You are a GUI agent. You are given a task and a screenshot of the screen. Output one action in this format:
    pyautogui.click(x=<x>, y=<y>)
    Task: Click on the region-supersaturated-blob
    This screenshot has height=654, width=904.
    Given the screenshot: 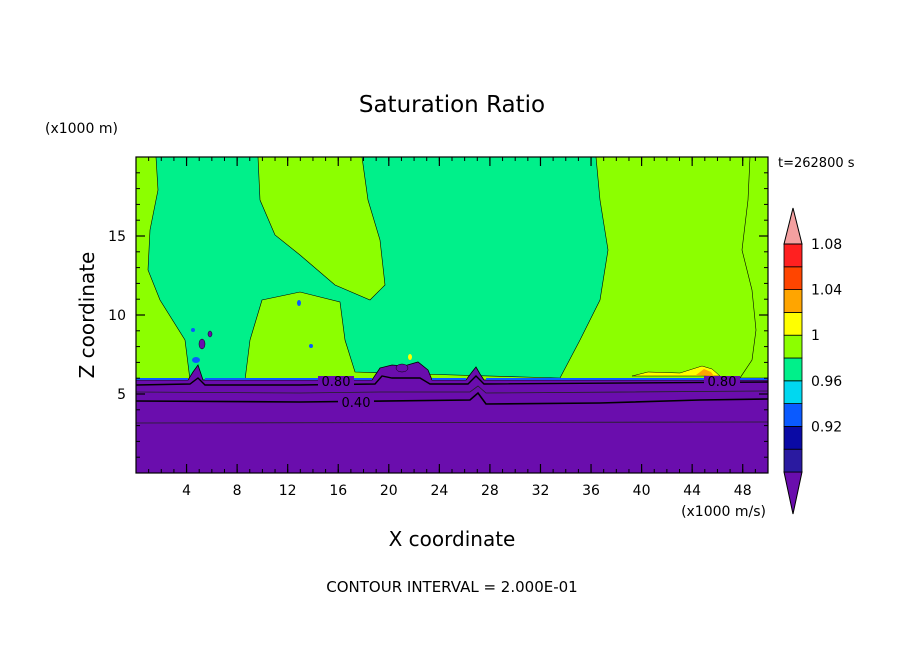 What is the action you would take?
    pyautogui.click(x=410, y=357)
    